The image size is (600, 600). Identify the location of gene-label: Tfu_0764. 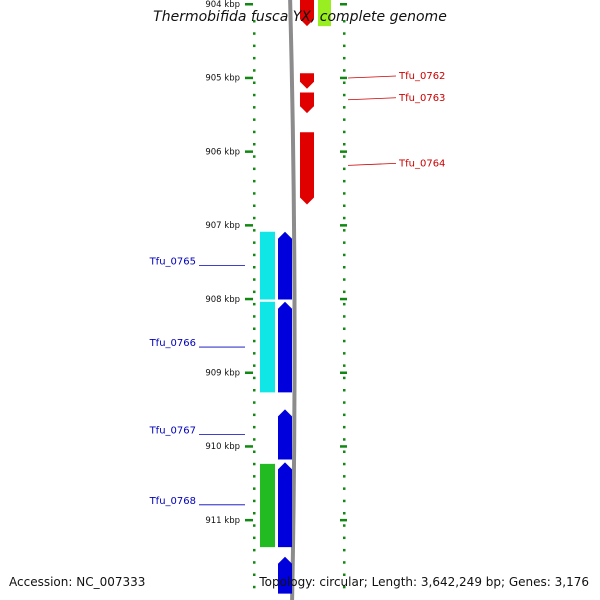
(421, 163).